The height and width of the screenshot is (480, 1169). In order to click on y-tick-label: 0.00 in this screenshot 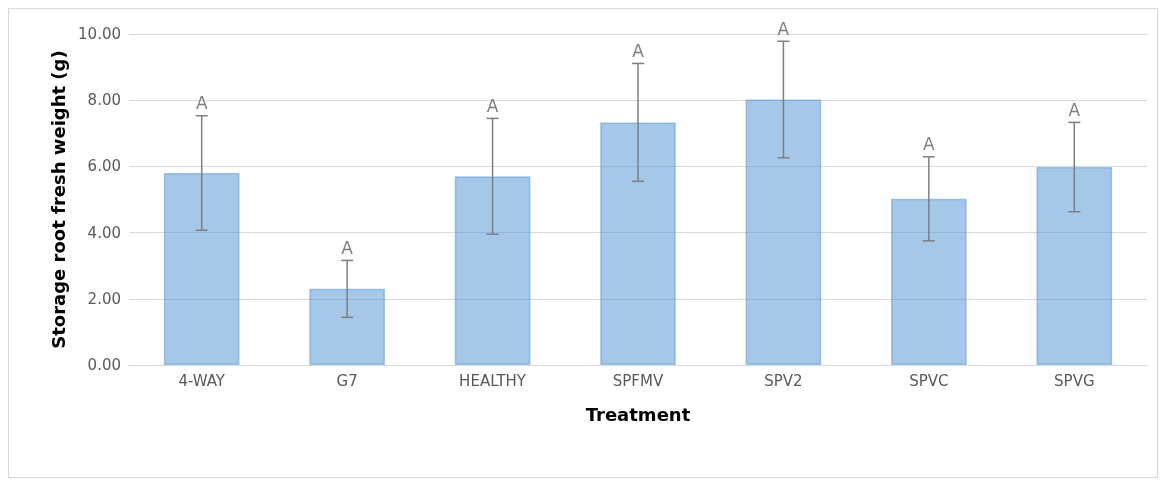, I will do `click(104, 365)`.